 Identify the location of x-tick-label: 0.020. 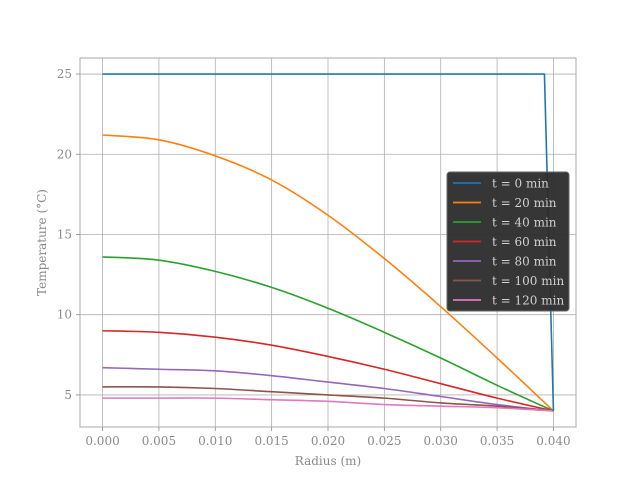
(328, 441).